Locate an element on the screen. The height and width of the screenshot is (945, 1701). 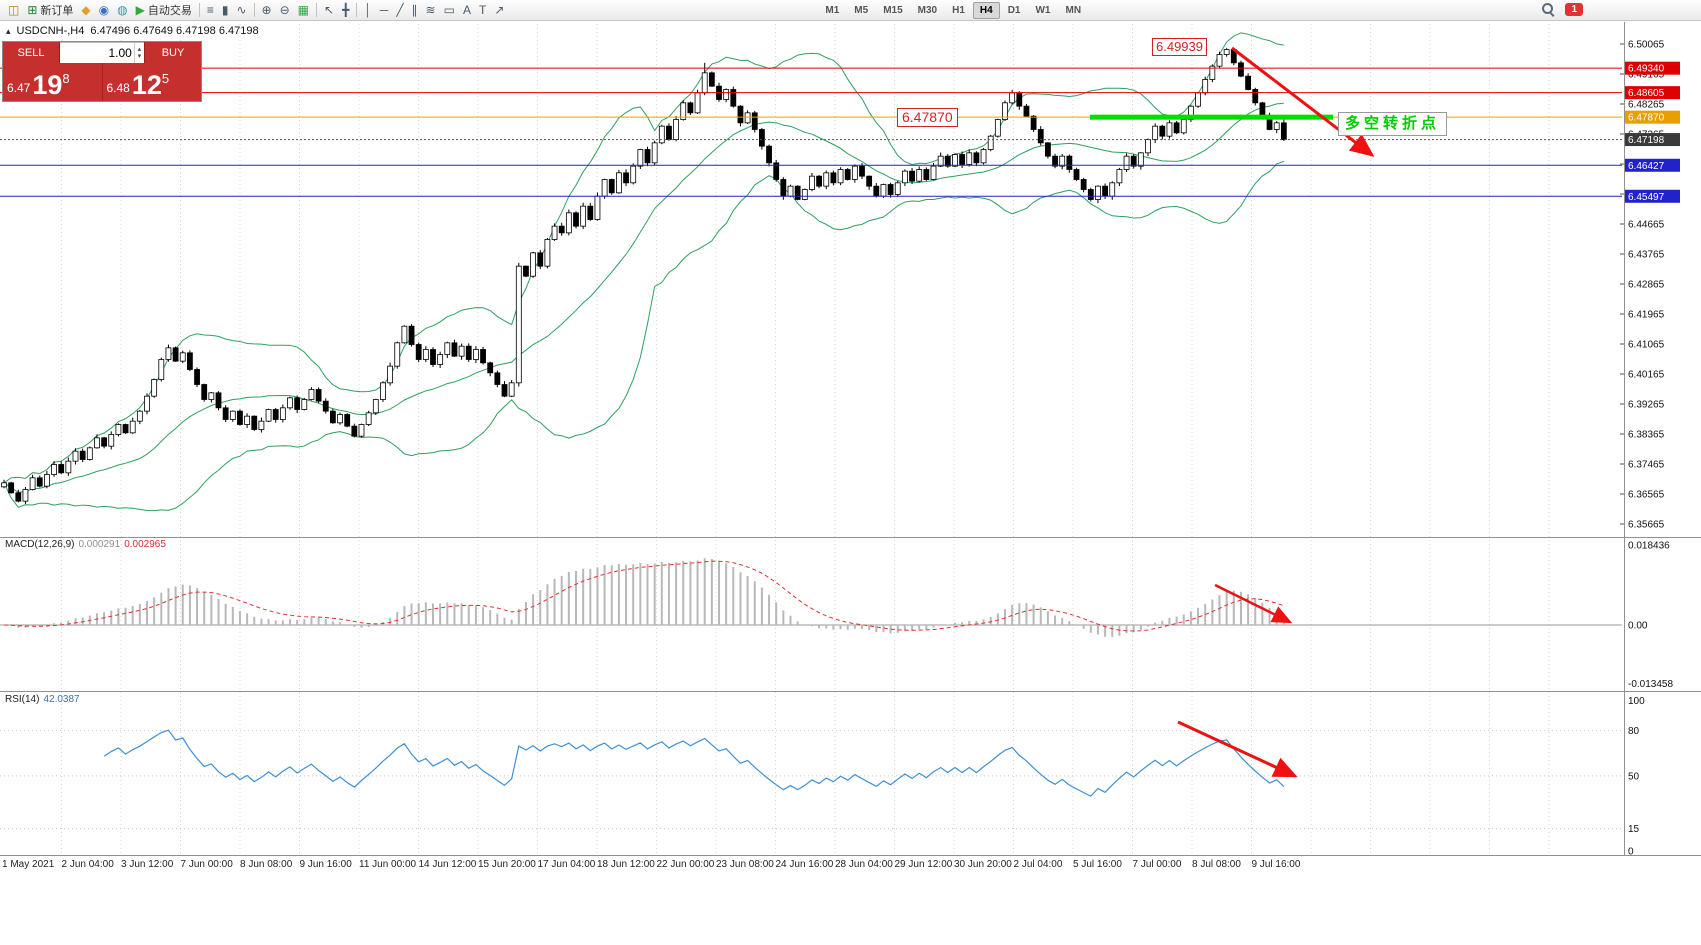
svg-text: 28 Jun 04:00 is located at coordinates (864, 864).